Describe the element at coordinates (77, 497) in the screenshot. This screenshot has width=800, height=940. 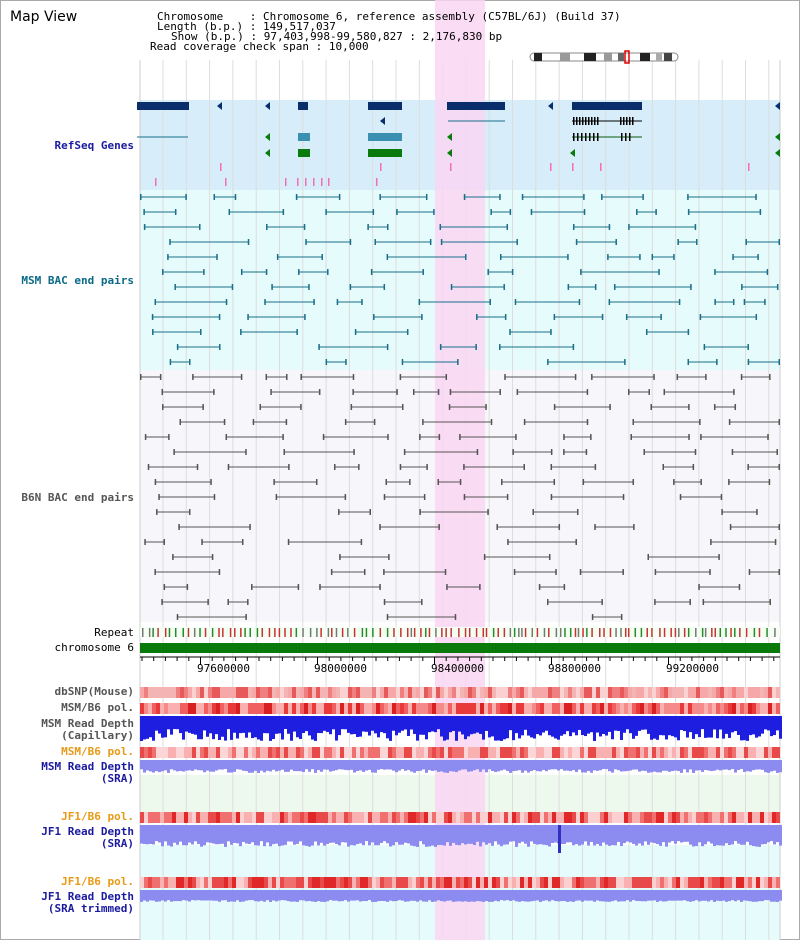
I see `track-label-b6n-bac: B6N BAC end pairs` at that location.